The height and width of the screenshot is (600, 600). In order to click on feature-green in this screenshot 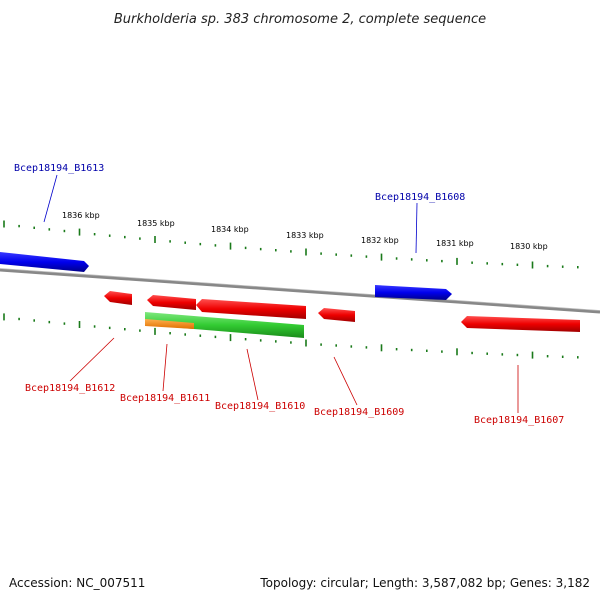, I will do `click(224, 325)`.